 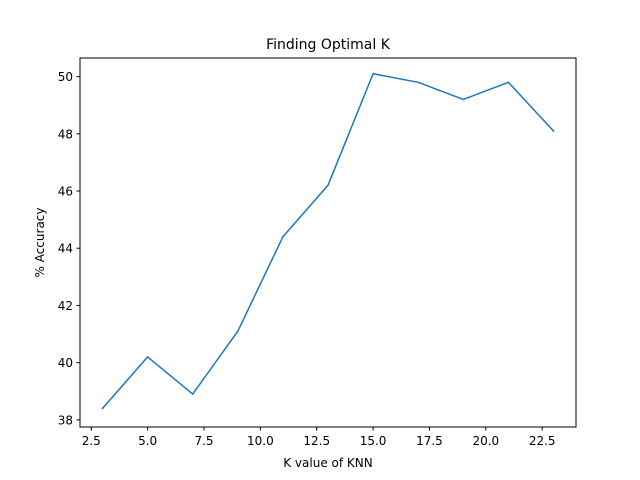 I want to click on y-tick-label: 44, so click(x=65, y=249).